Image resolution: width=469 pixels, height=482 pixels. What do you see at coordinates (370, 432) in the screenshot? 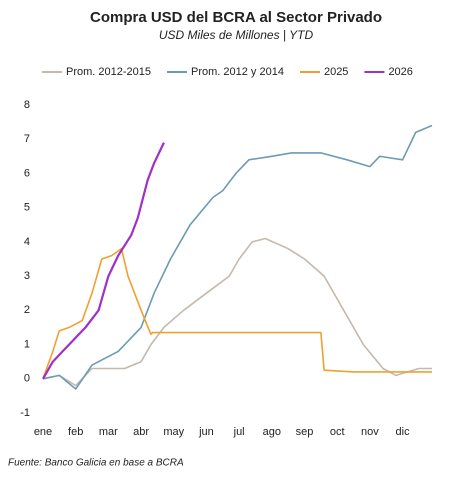
I see `x-tick-label: nov` at bounding box center [370, 432].